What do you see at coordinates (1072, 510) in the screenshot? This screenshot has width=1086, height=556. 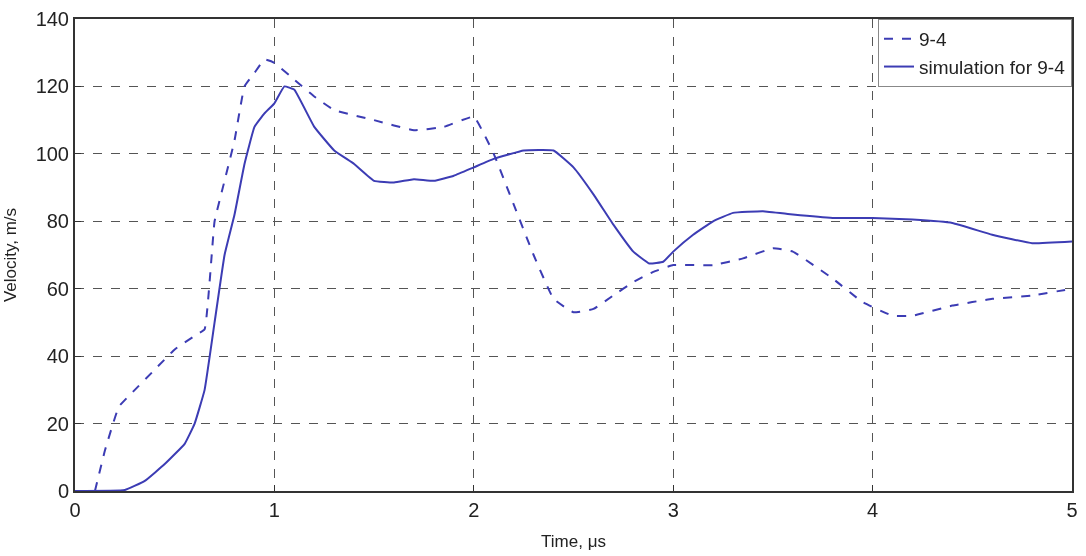 I see `x-tick-label: 5` at bounding box center [1072, 510].